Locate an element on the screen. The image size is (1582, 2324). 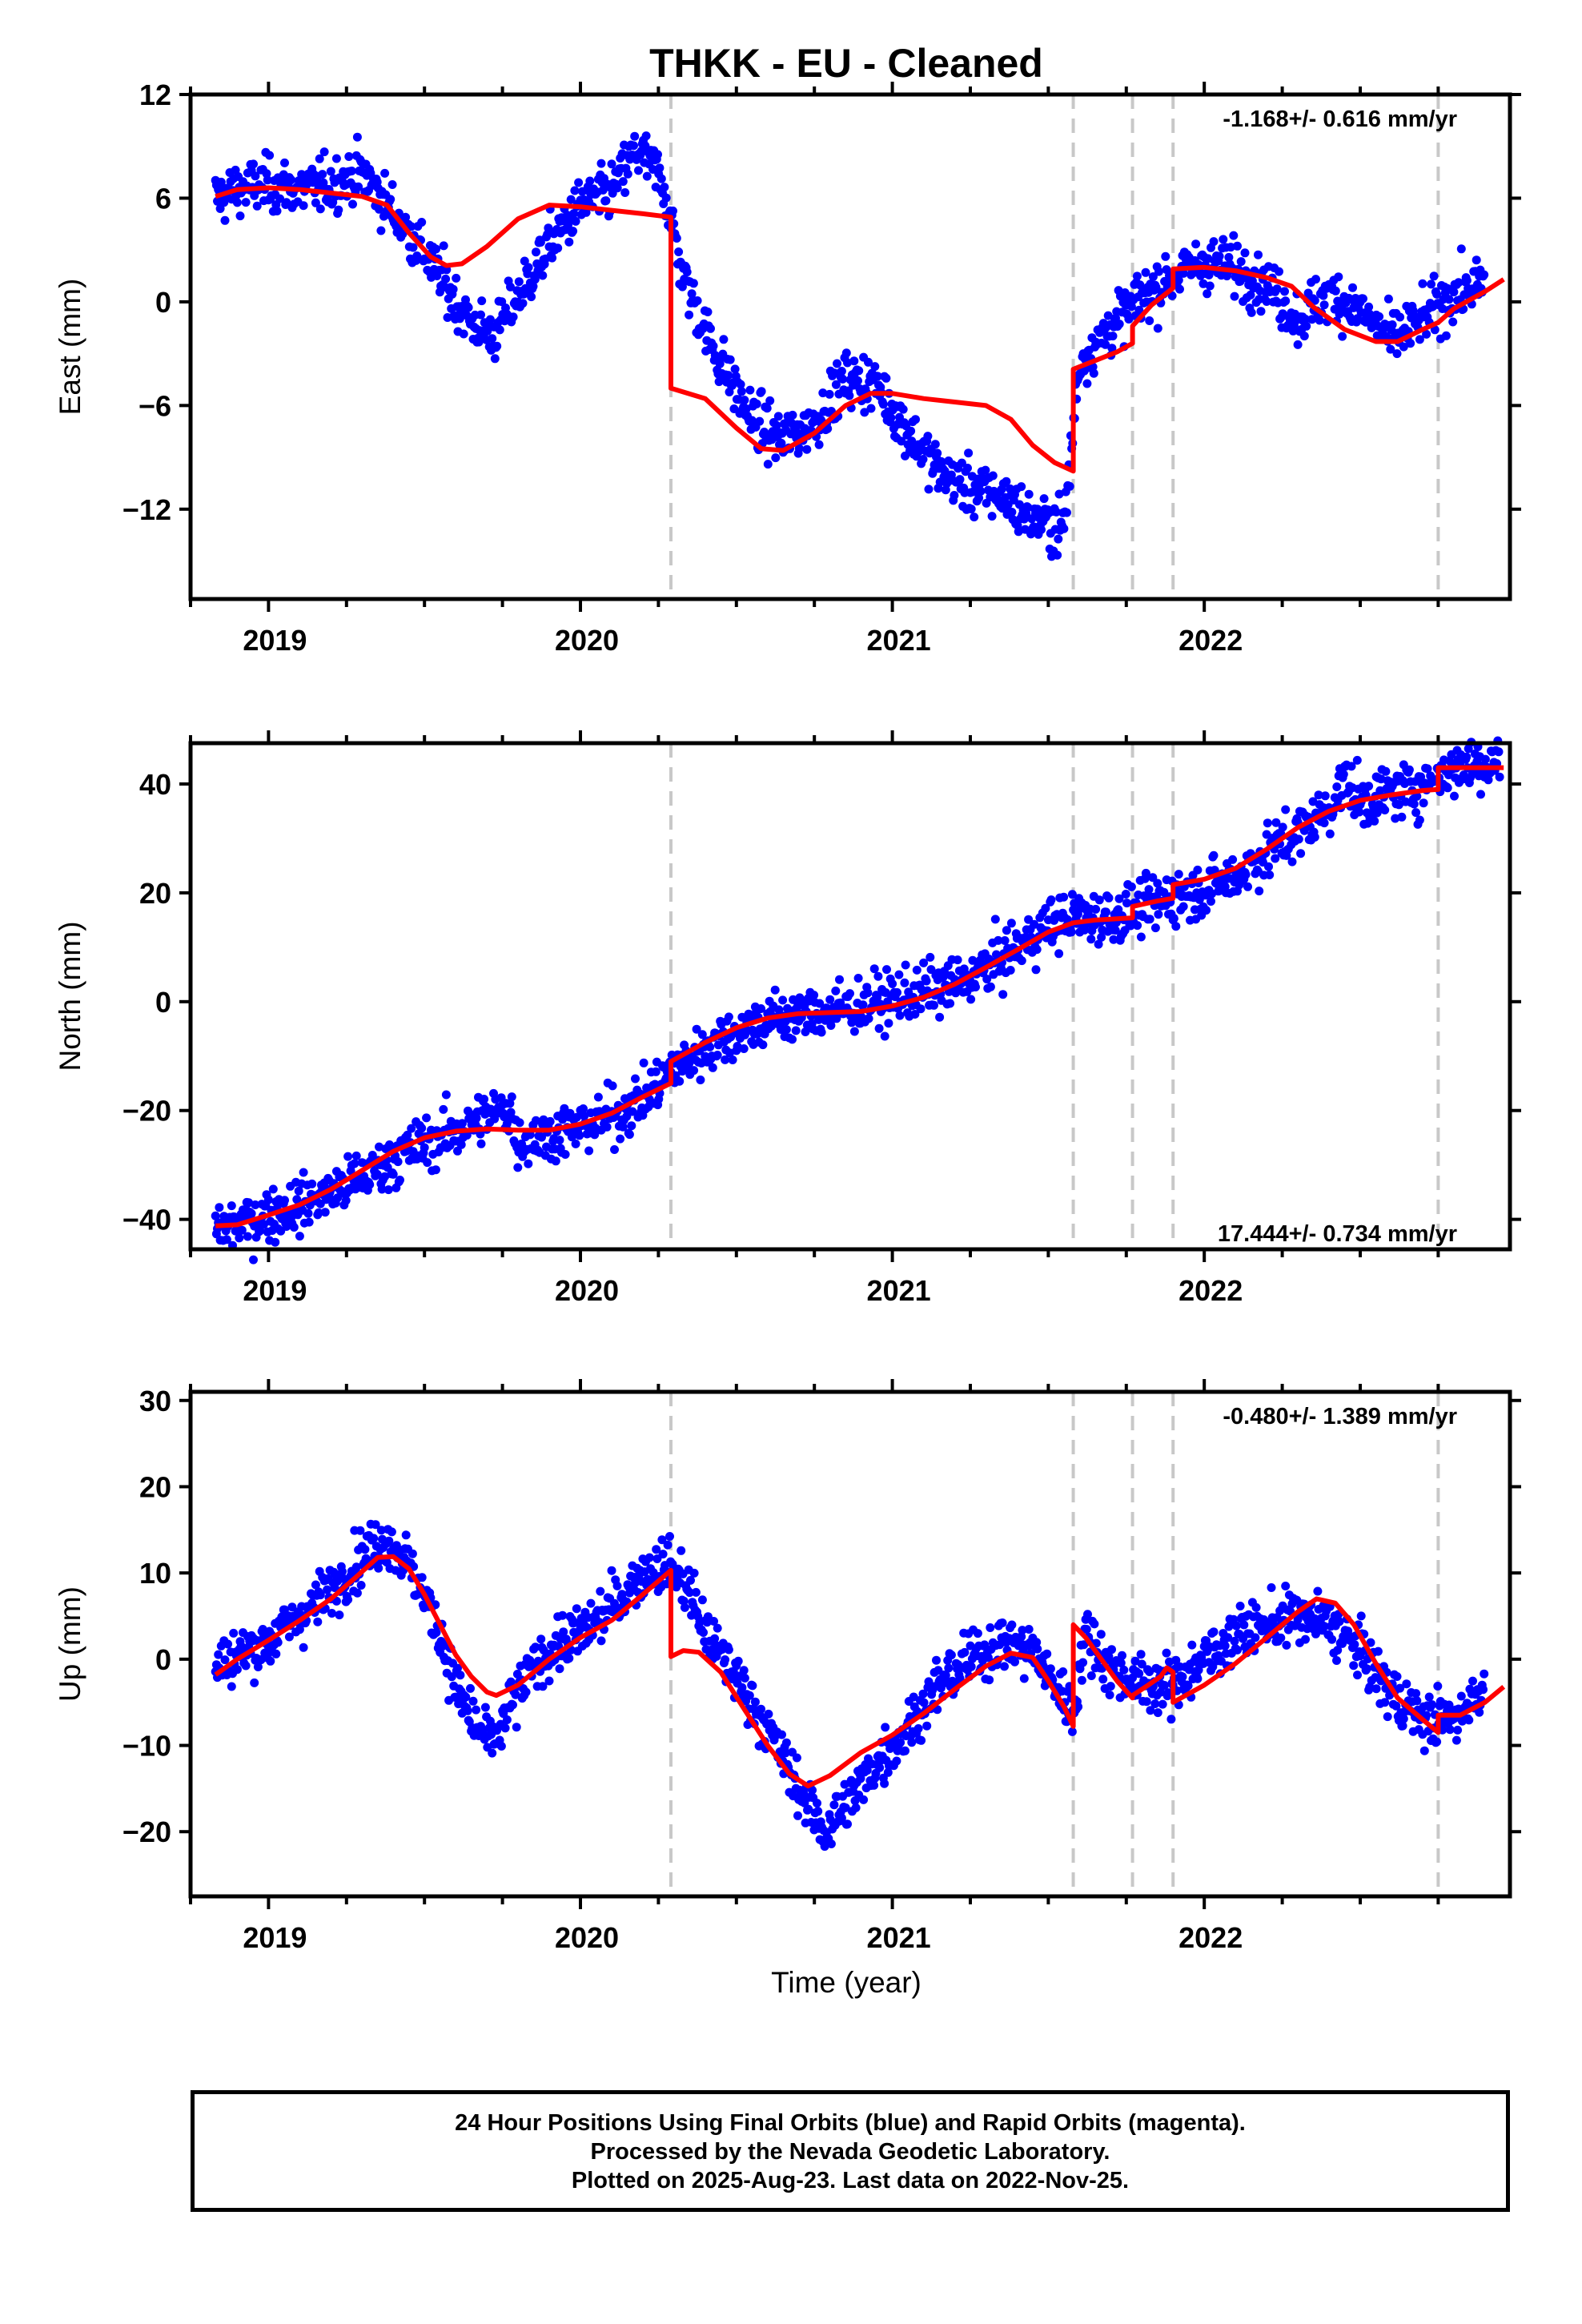
x-tick-label: 2021 is located at coordinates (899, 1938).